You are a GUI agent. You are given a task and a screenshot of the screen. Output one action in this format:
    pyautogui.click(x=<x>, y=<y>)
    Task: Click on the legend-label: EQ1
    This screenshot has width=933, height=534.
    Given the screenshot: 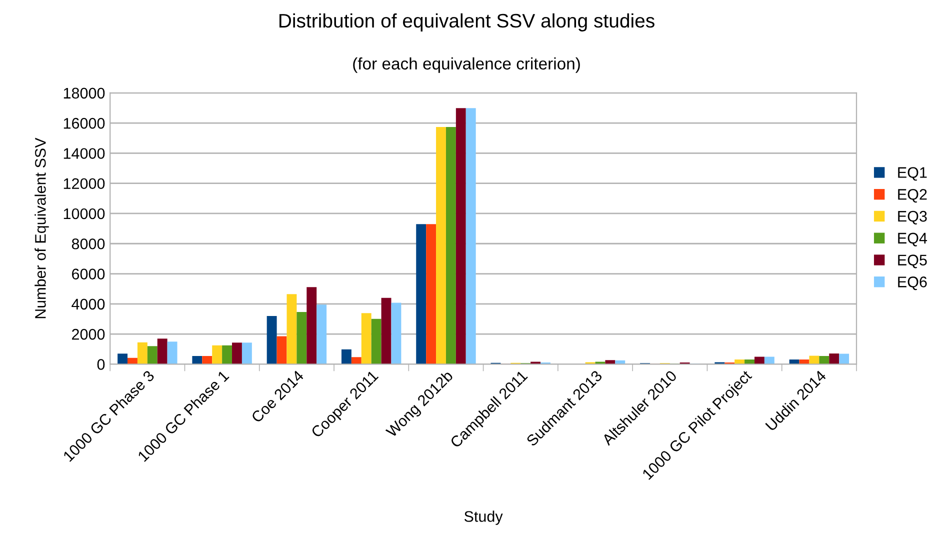 What is the action you would take?
    pyautogui.click(x=912, y=174)
    